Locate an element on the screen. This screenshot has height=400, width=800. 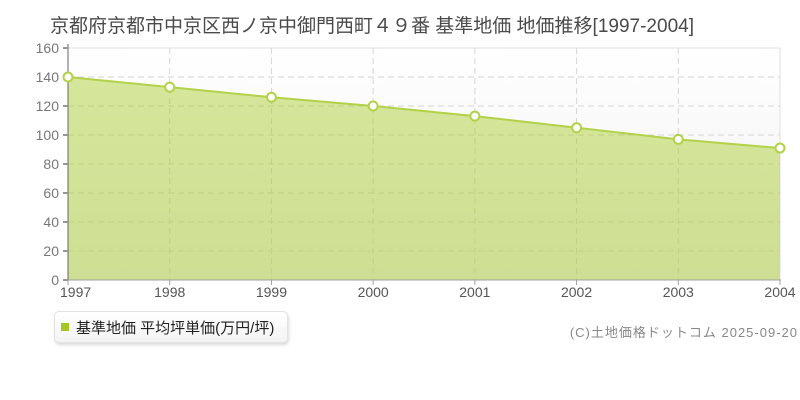
y-axis-tick-label: 140 is located at coordinates (48, 77).